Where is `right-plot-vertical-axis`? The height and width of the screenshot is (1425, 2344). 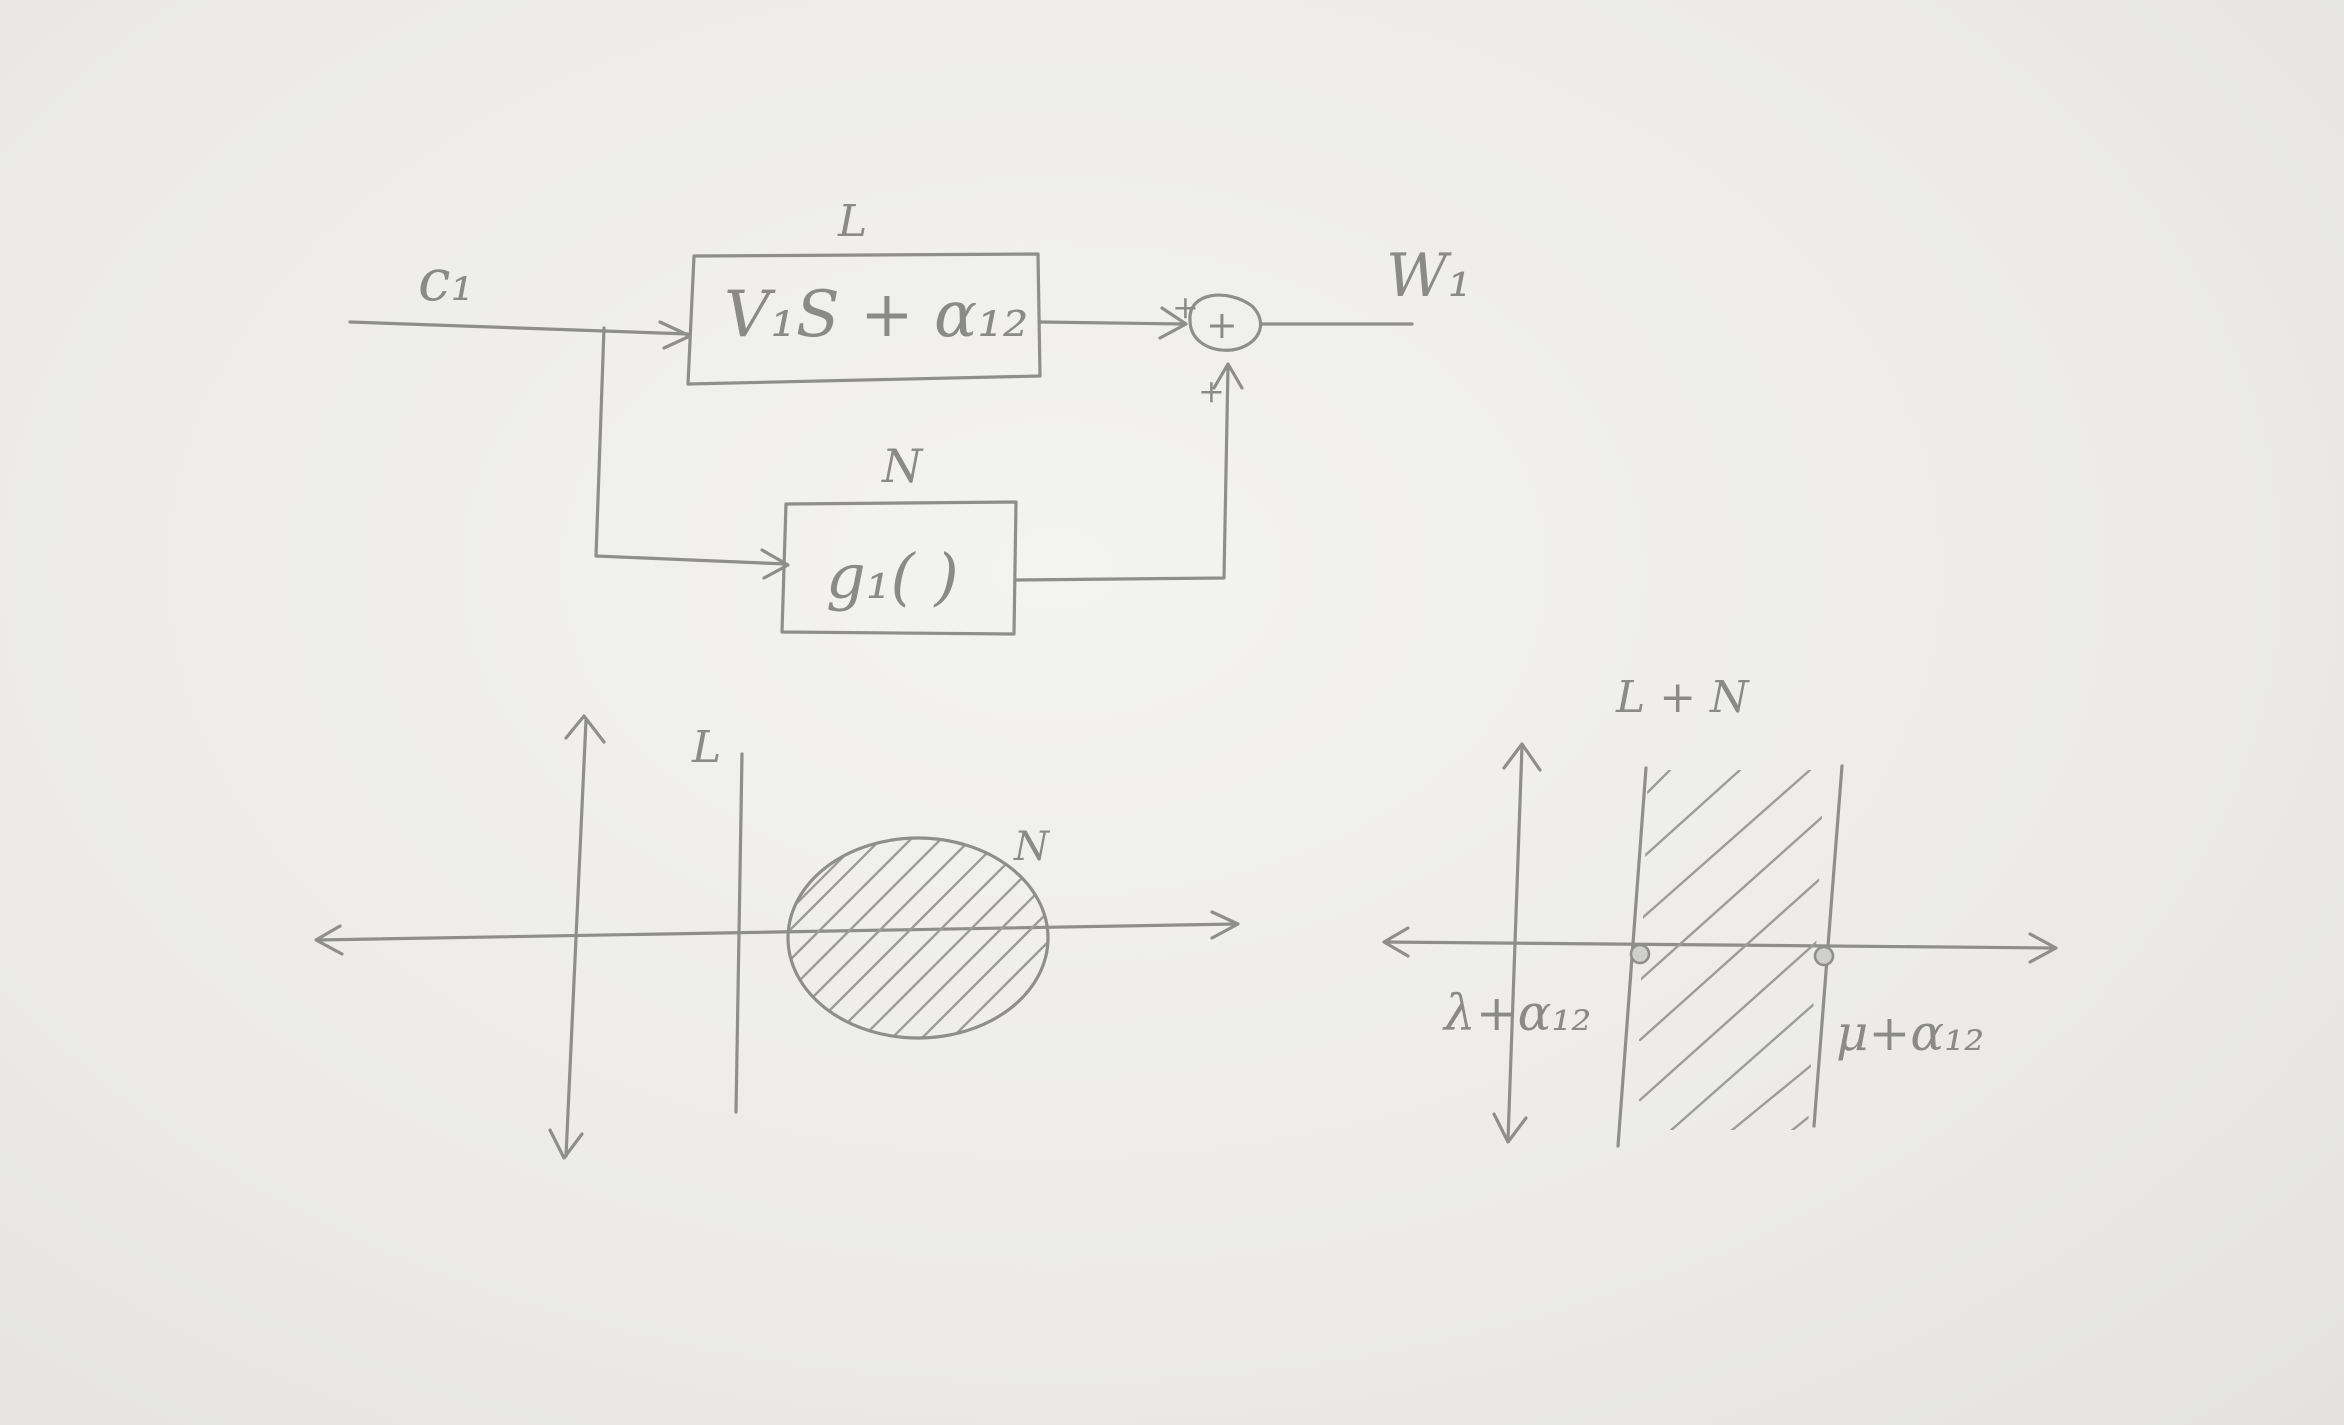
right-plot-vertical-axis is located at coordinates (1515, 943).